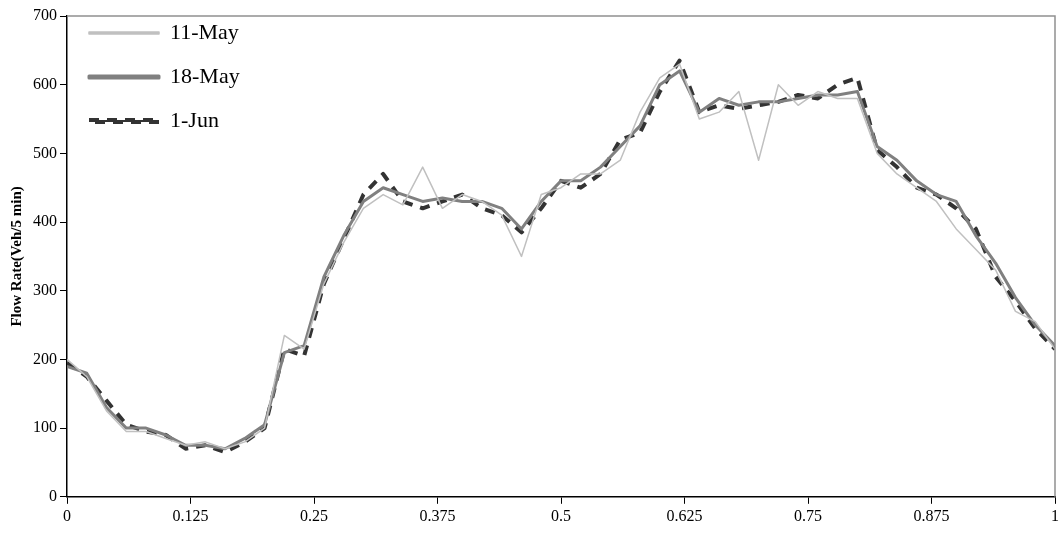 The image size is (1063, 533). I want to click on x-tick-label: 0.25, so click(314, 515).